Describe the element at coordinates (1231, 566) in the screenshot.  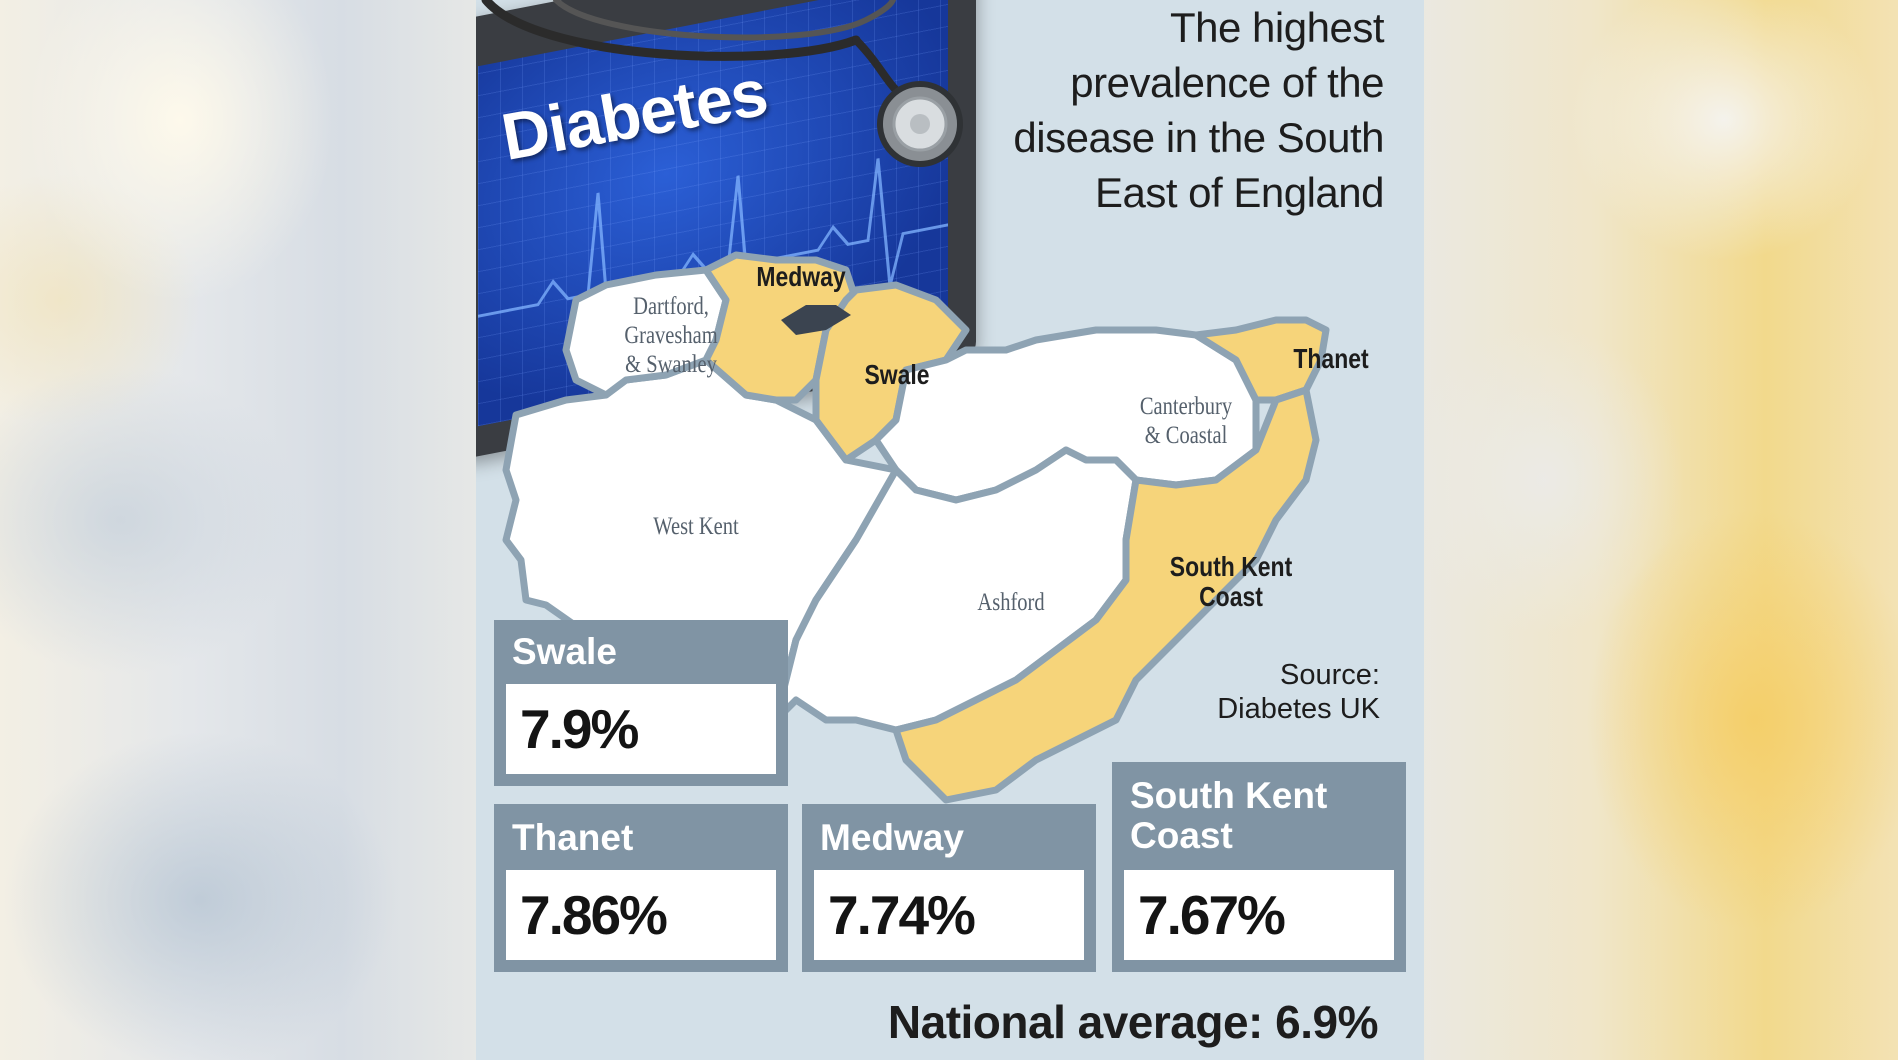
I see `map-label-skc-line1: South Kent` at that location.